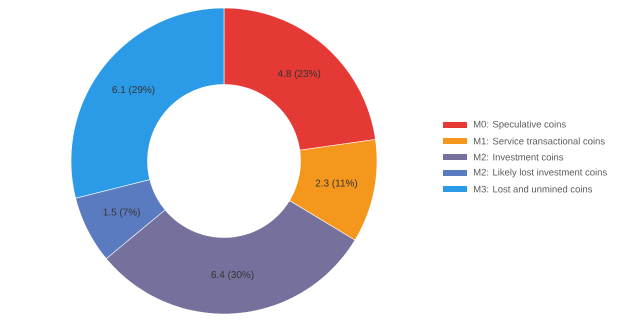 The height and width of the screenshot is (325, 640). What do you see at coordinates (533, 189) in the screenshot?
I see `legend-label: M3: Lost and unmined coins` at bounding box center [533, 189].